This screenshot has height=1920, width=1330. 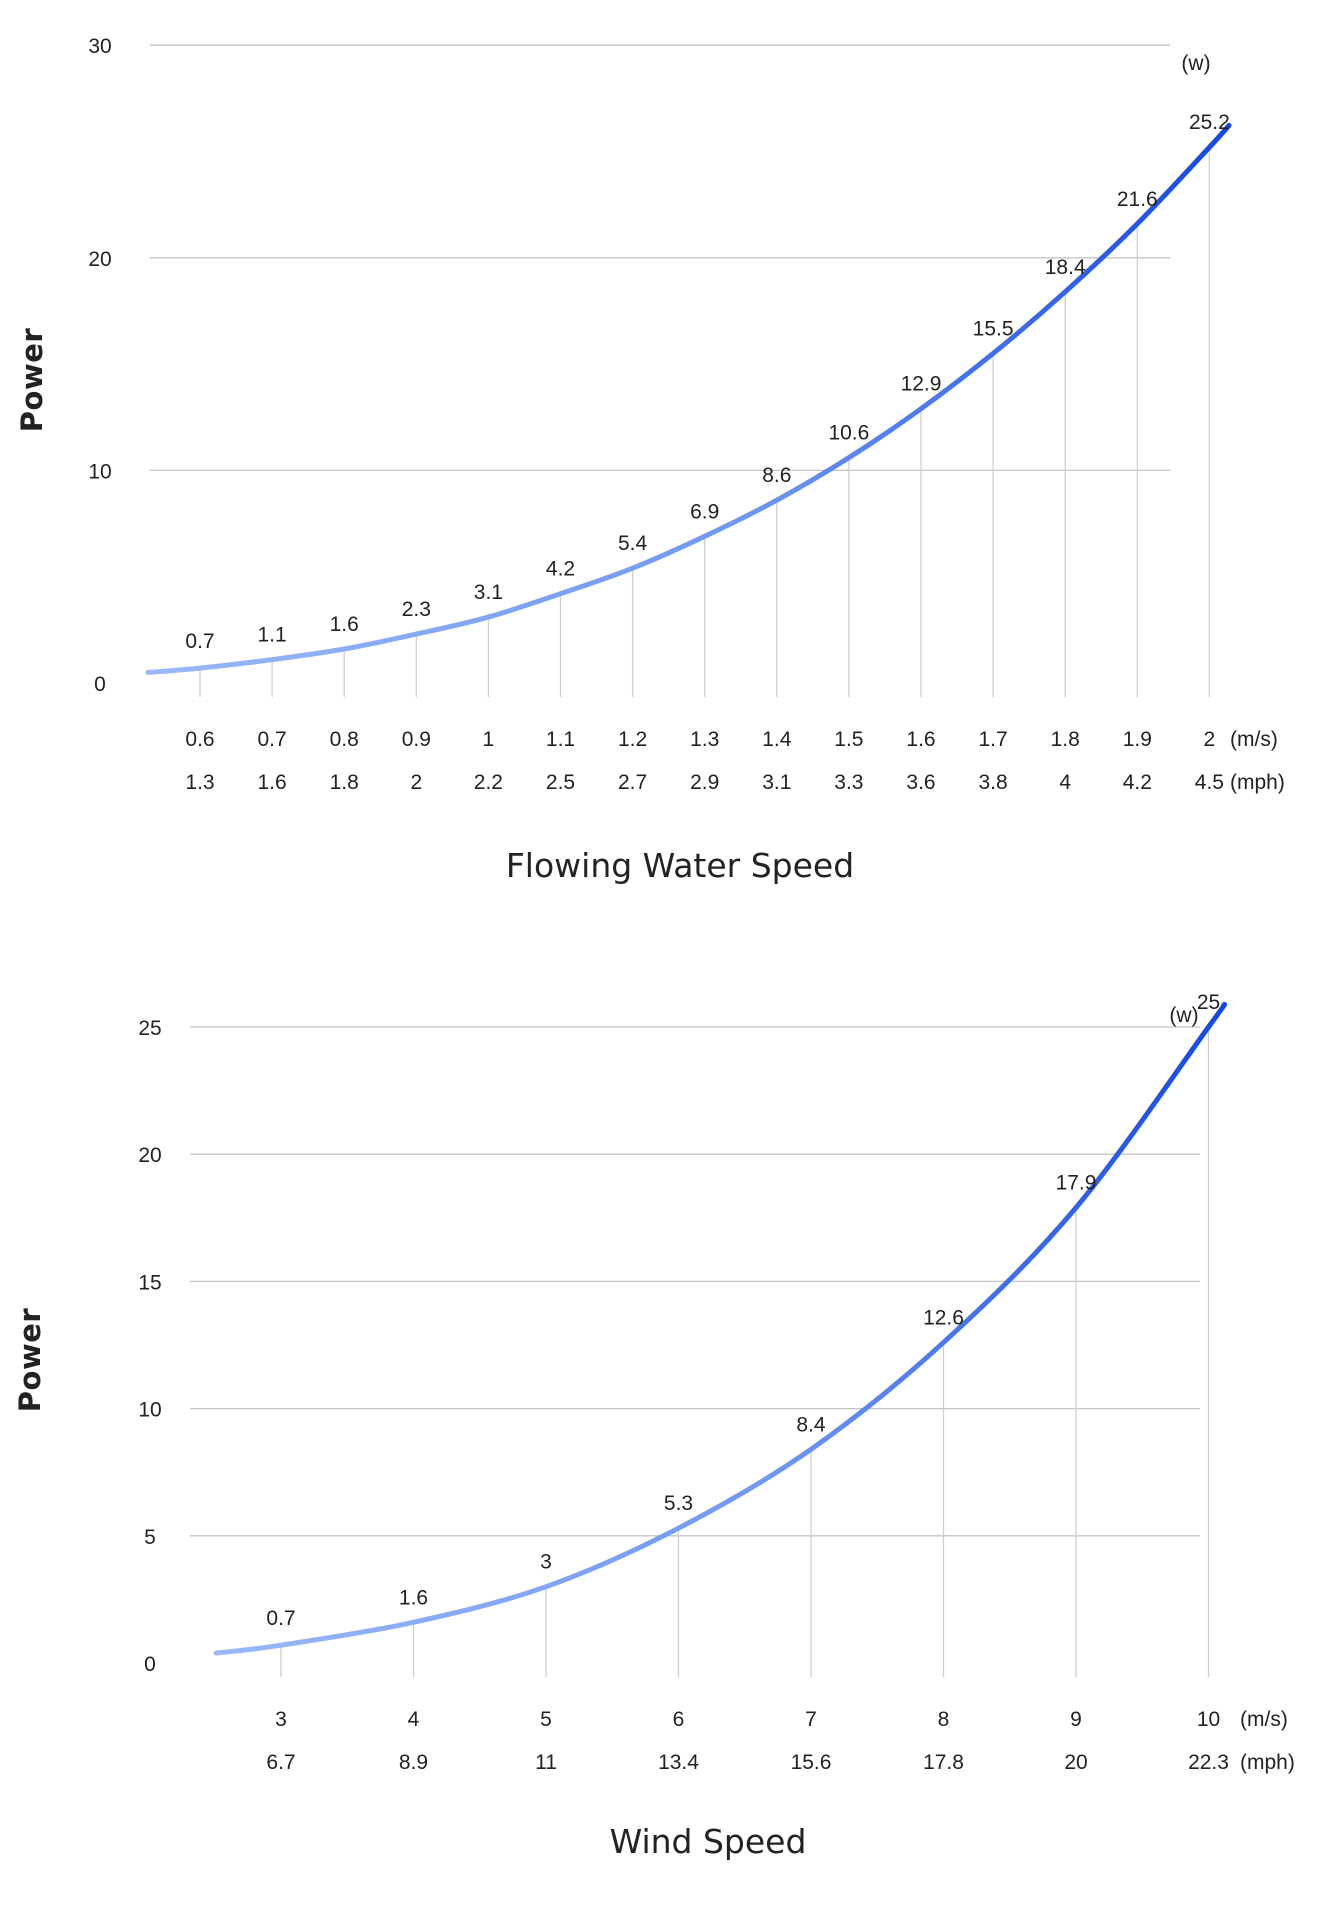 I want to click on x-tick-label-mph: 2.5, so click(x=560, y=782).